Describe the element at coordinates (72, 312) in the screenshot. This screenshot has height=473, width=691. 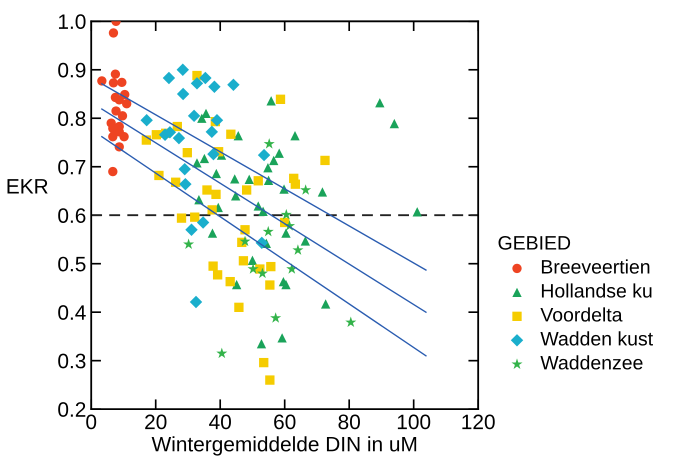
I see `y-tick-label: 0.4` at that location.